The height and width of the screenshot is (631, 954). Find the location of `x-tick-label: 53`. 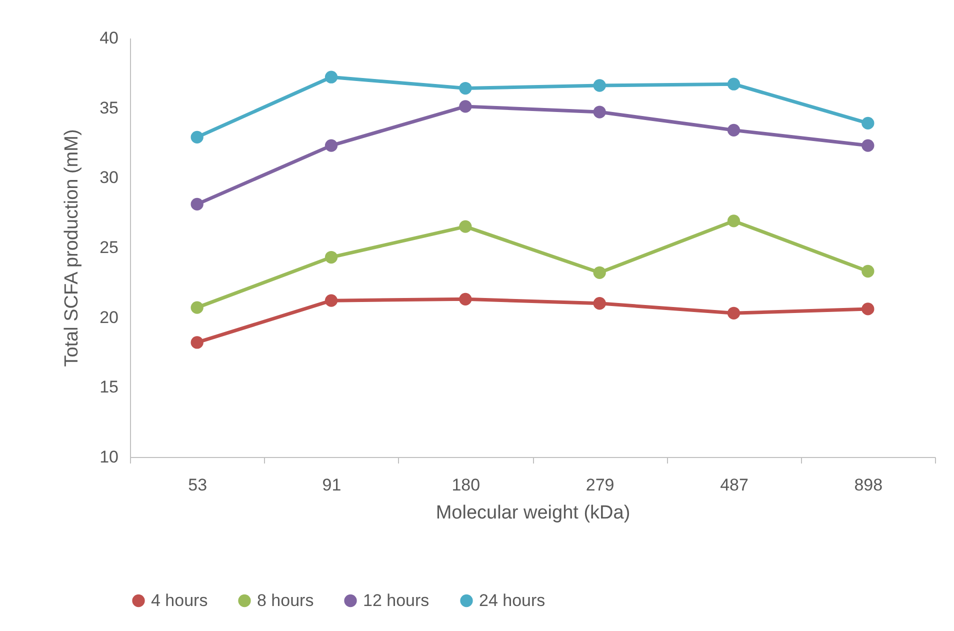

x-tick-label: 53 is located at coordinates (198, 485).